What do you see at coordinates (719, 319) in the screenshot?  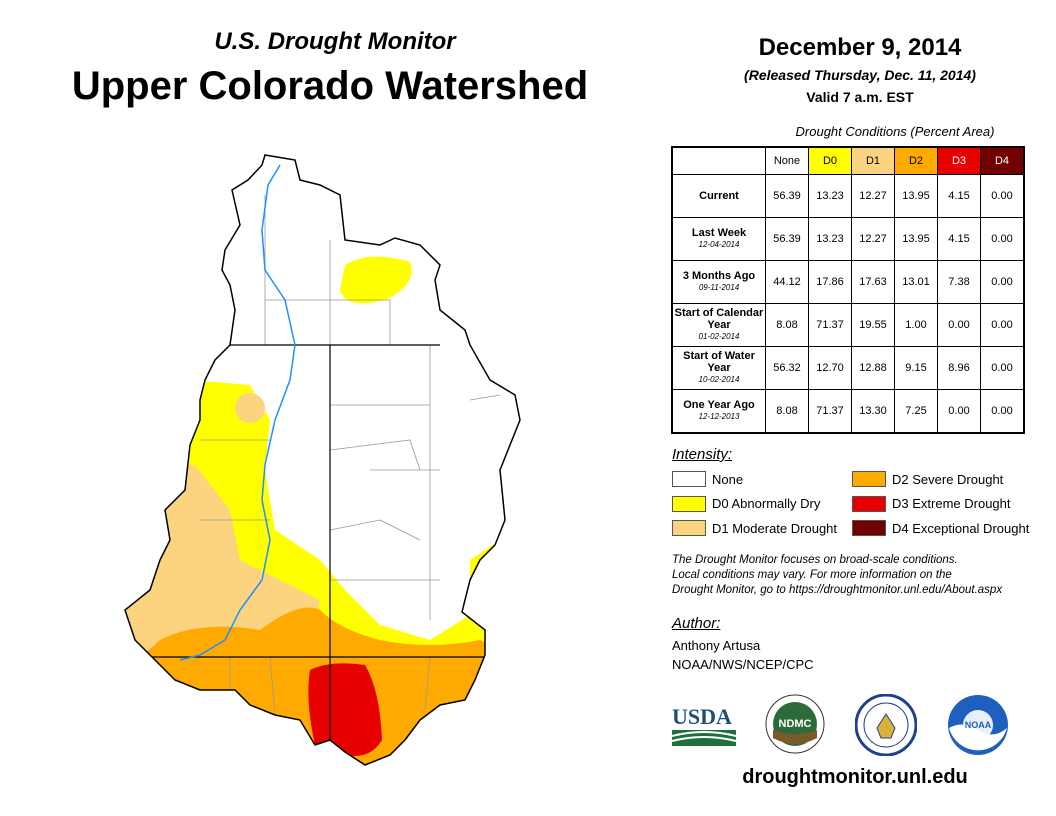 I see `row-label-text: Start of Calendar Year` at bounding box center [719, 319].